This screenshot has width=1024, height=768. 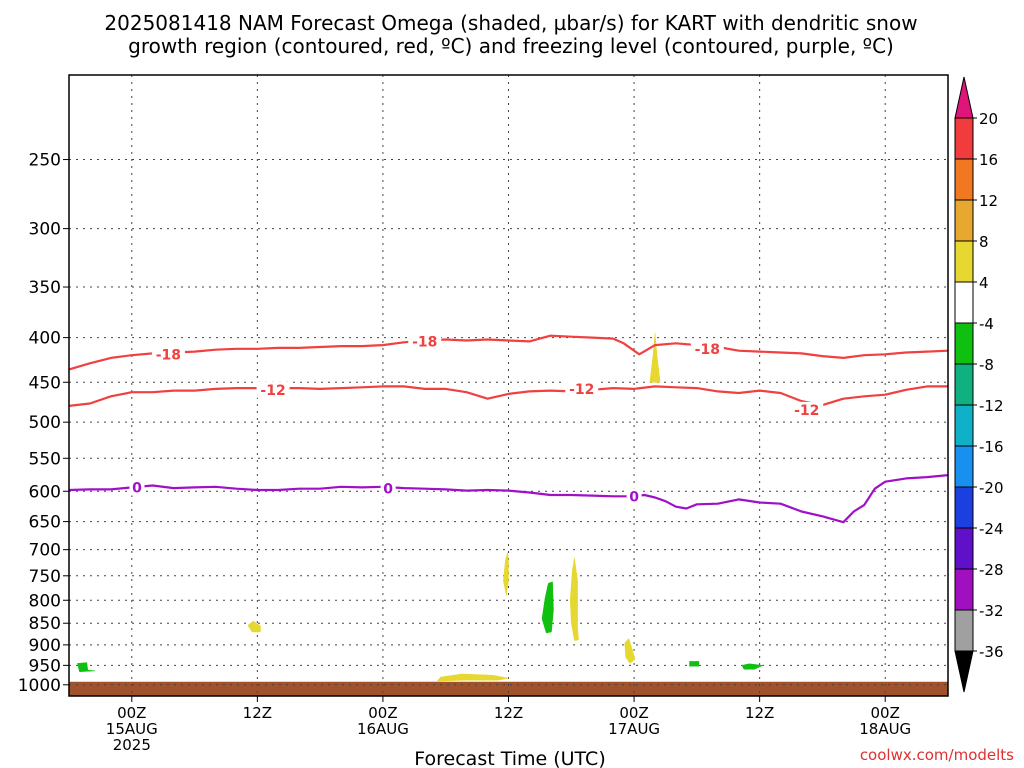 I want to click on colorbar-label: 8, so click(x=984, y=242).